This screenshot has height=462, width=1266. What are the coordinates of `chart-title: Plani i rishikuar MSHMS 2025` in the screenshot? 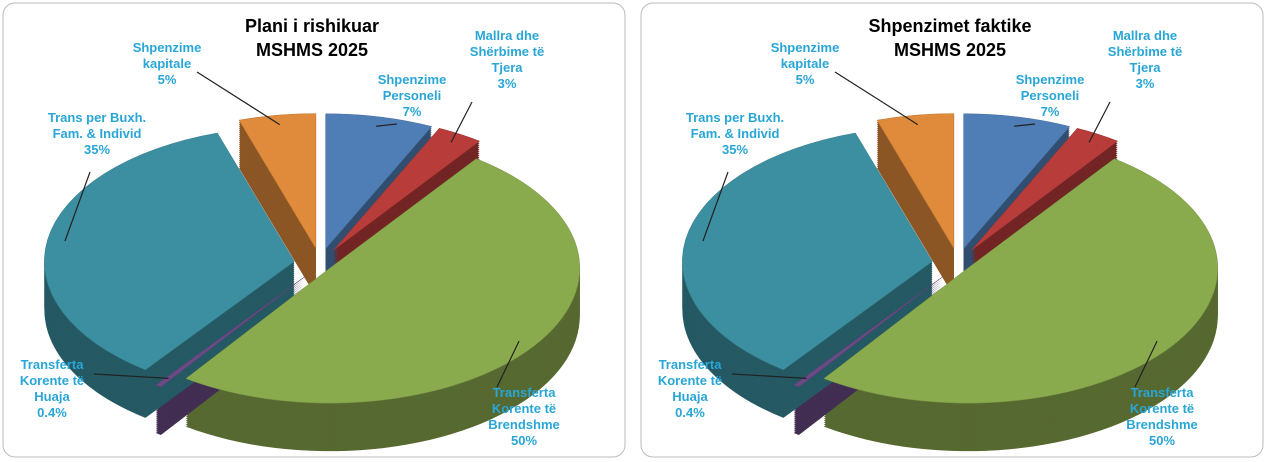 It's located at (312, 38).